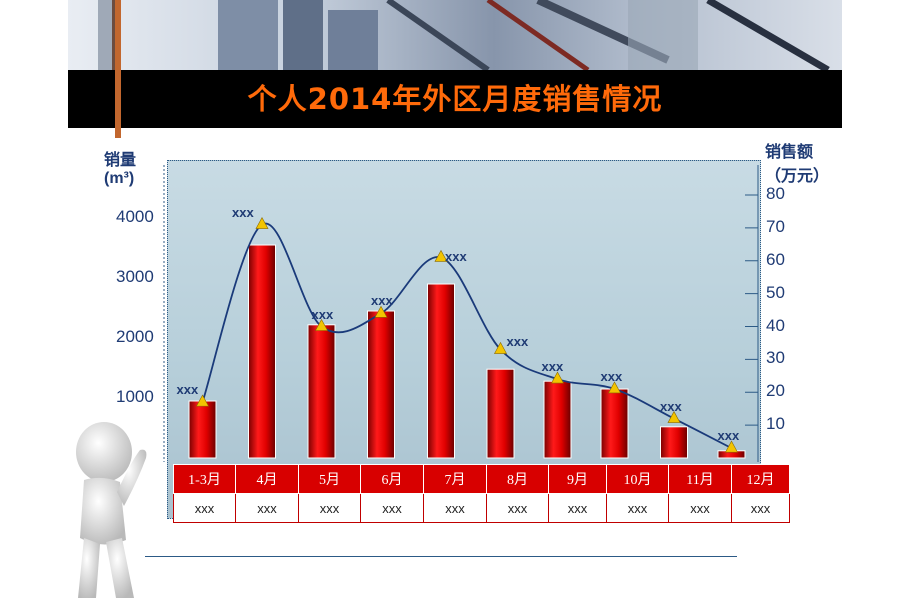 Image resolution: width=900 pixels, height=601 pixels. I want to click on table-month-cell: 4月, so click(267, 479).